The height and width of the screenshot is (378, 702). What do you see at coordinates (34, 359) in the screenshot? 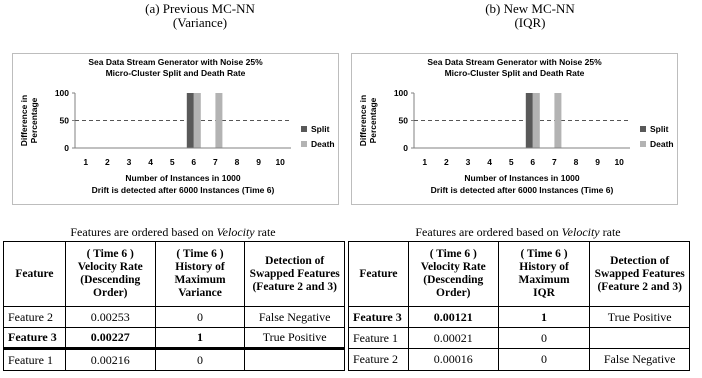
I see `table-a-cell-feature: Feature 1` at bounding box center [34, 359].